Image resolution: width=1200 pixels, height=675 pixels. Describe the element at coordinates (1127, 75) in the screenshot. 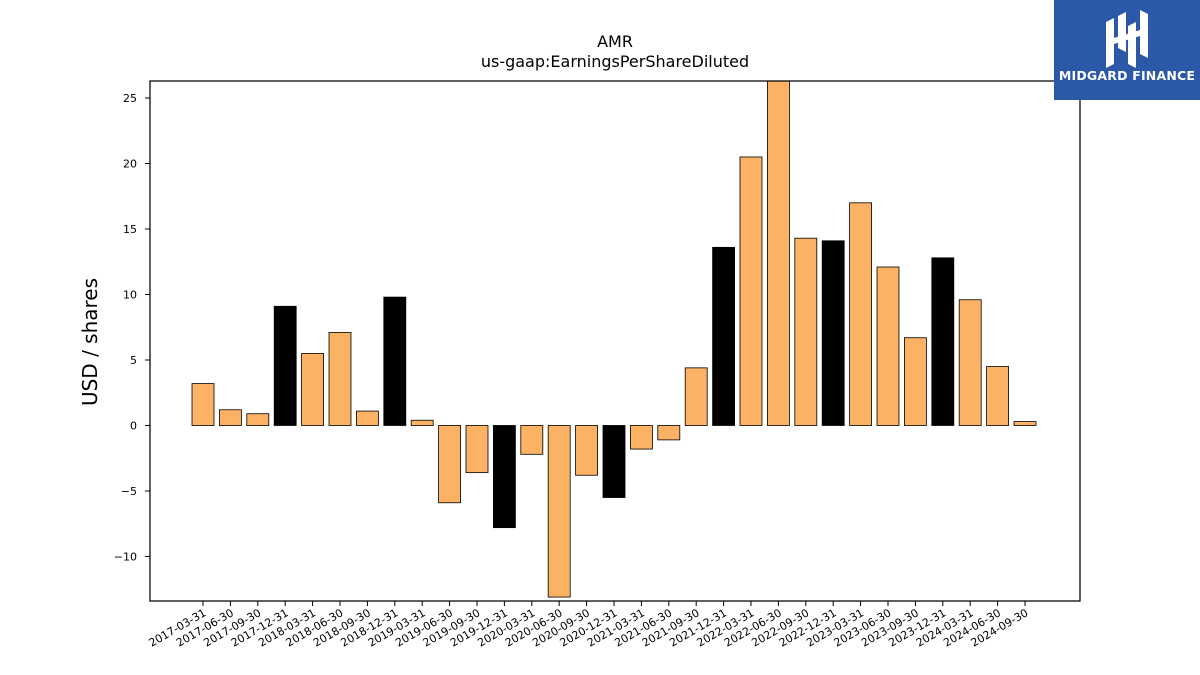

I see `logo-text: MIDGARD FINANCE` at that location.